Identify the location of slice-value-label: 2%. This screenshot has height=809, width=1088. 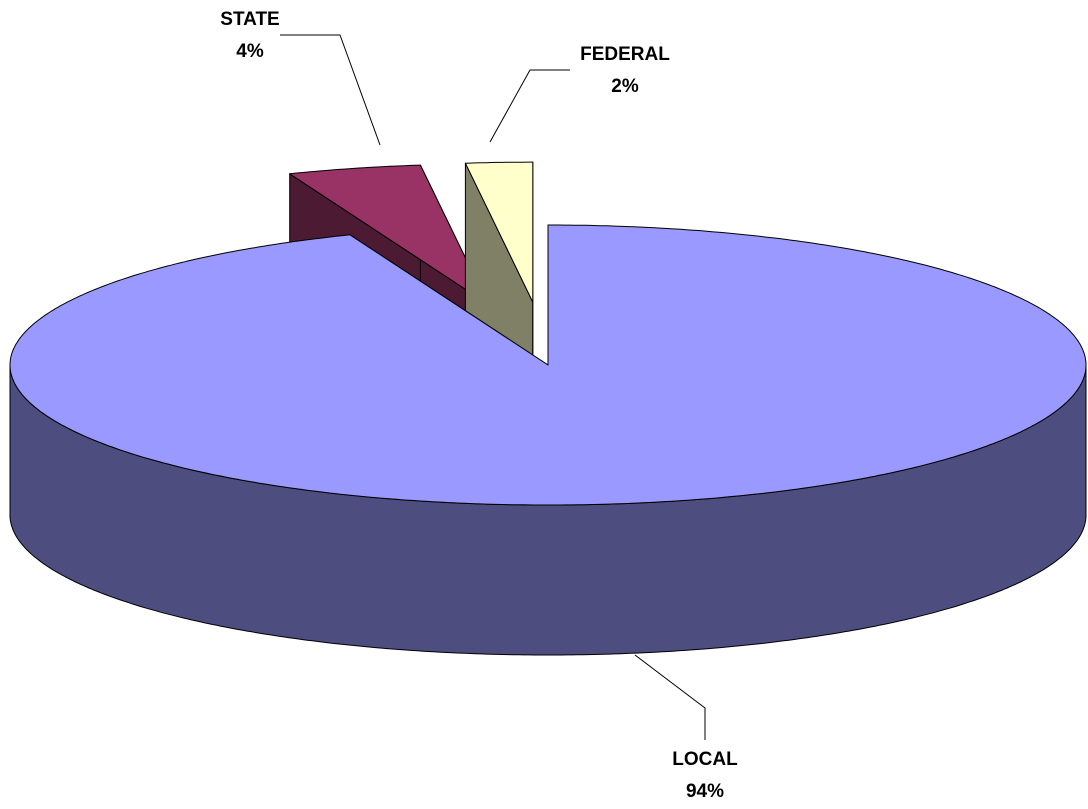
(625, 86).